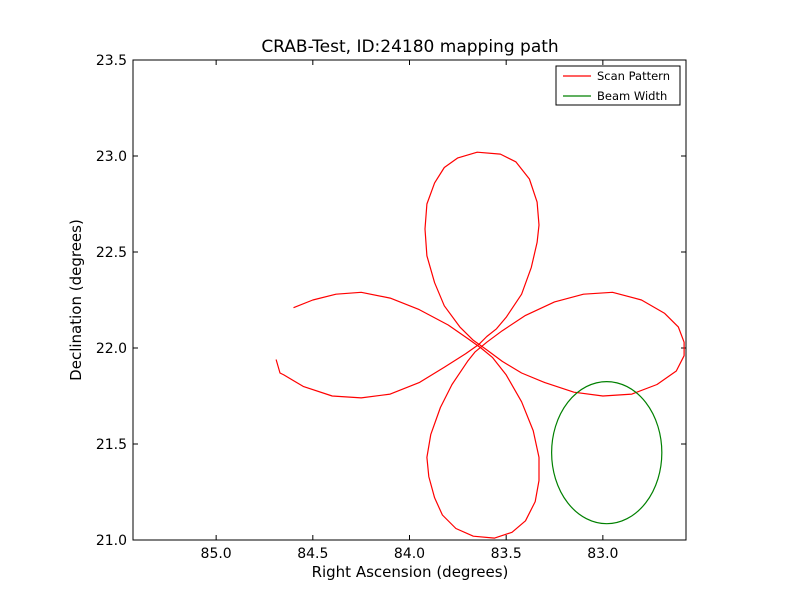  I want to click on x-tick-label: 83.0, so click(602, 554).